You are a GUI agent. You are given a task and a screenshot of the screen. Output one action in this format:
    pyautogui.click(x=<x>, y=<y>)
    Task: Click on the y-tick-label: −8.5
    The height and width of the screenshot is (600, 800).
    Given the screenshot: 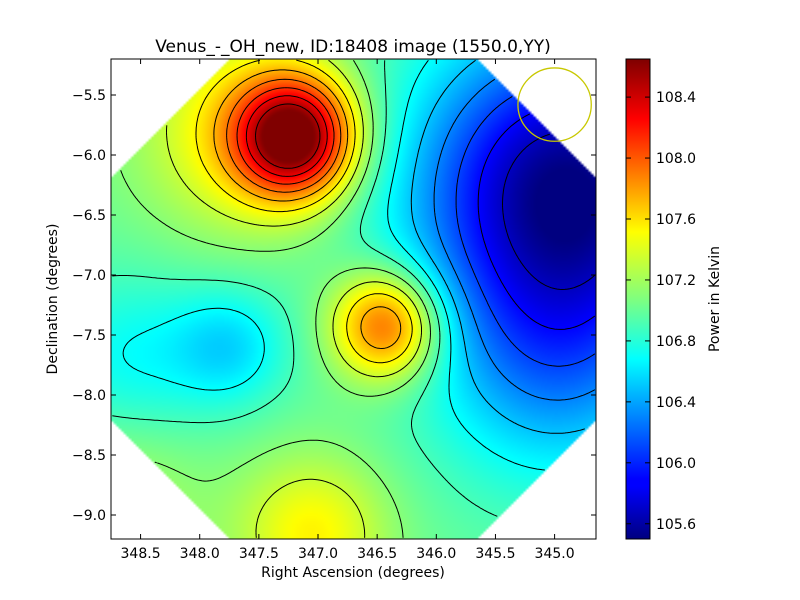 What is the action you would take?
    pyautogui.click(x=89, y=456)
    